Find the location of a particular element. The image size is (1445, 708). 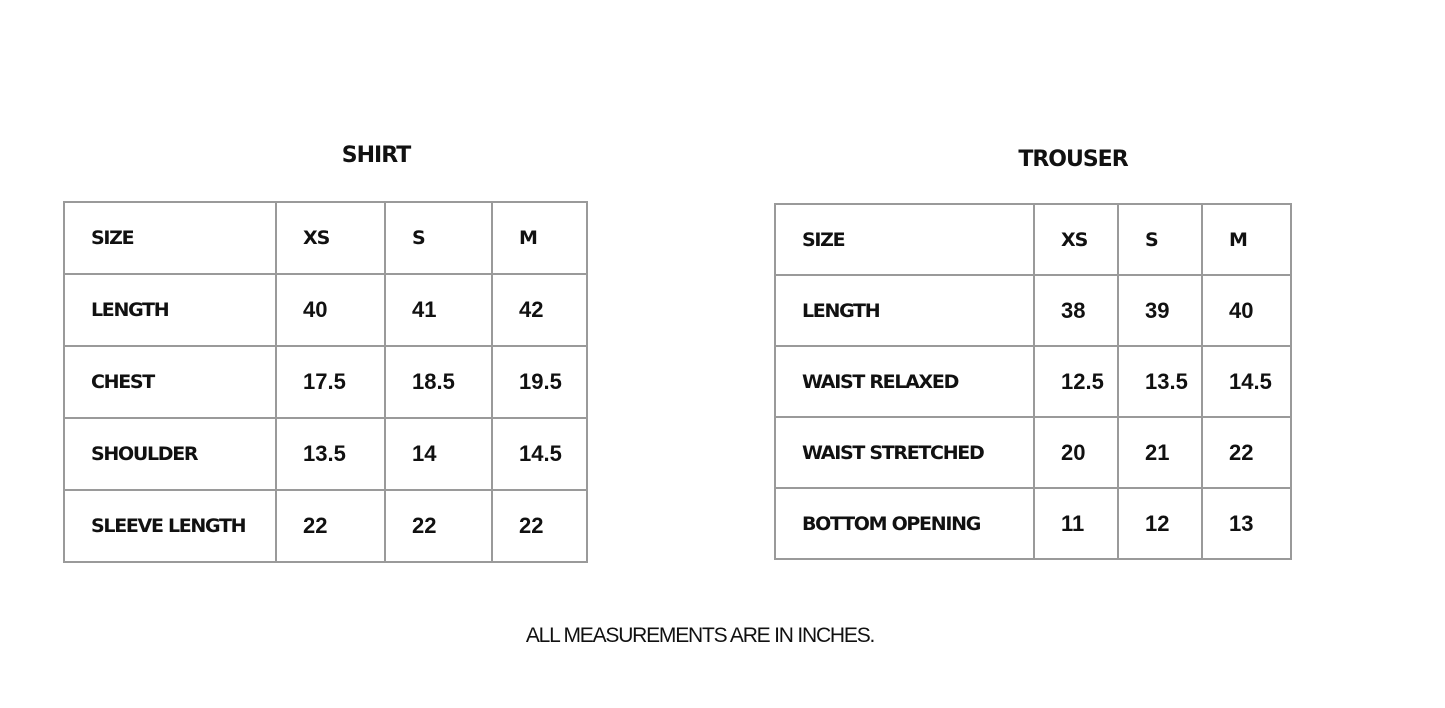

shirt-title: SHIRT is located at coordinates (376, 155).